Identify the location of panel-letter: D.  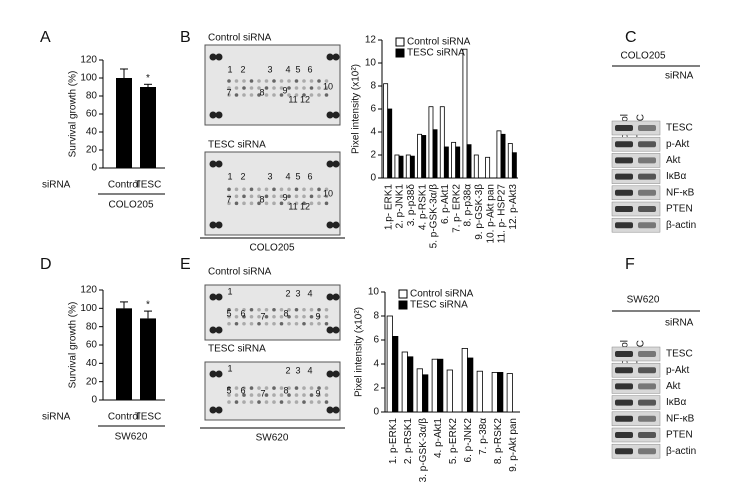
(46, 264).